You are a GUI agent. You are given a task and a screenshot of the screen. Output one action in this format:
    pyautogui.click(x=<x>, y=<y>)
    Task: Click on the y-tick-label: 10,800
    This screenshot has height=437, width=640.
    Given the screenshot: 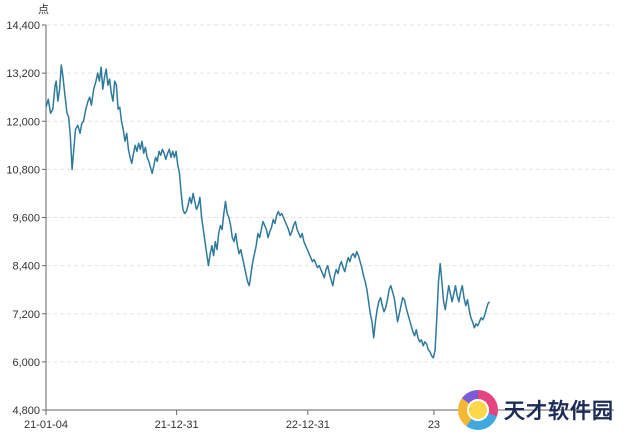 What is the action you would take?
    pyautogui.click(x=23, y=170)
    